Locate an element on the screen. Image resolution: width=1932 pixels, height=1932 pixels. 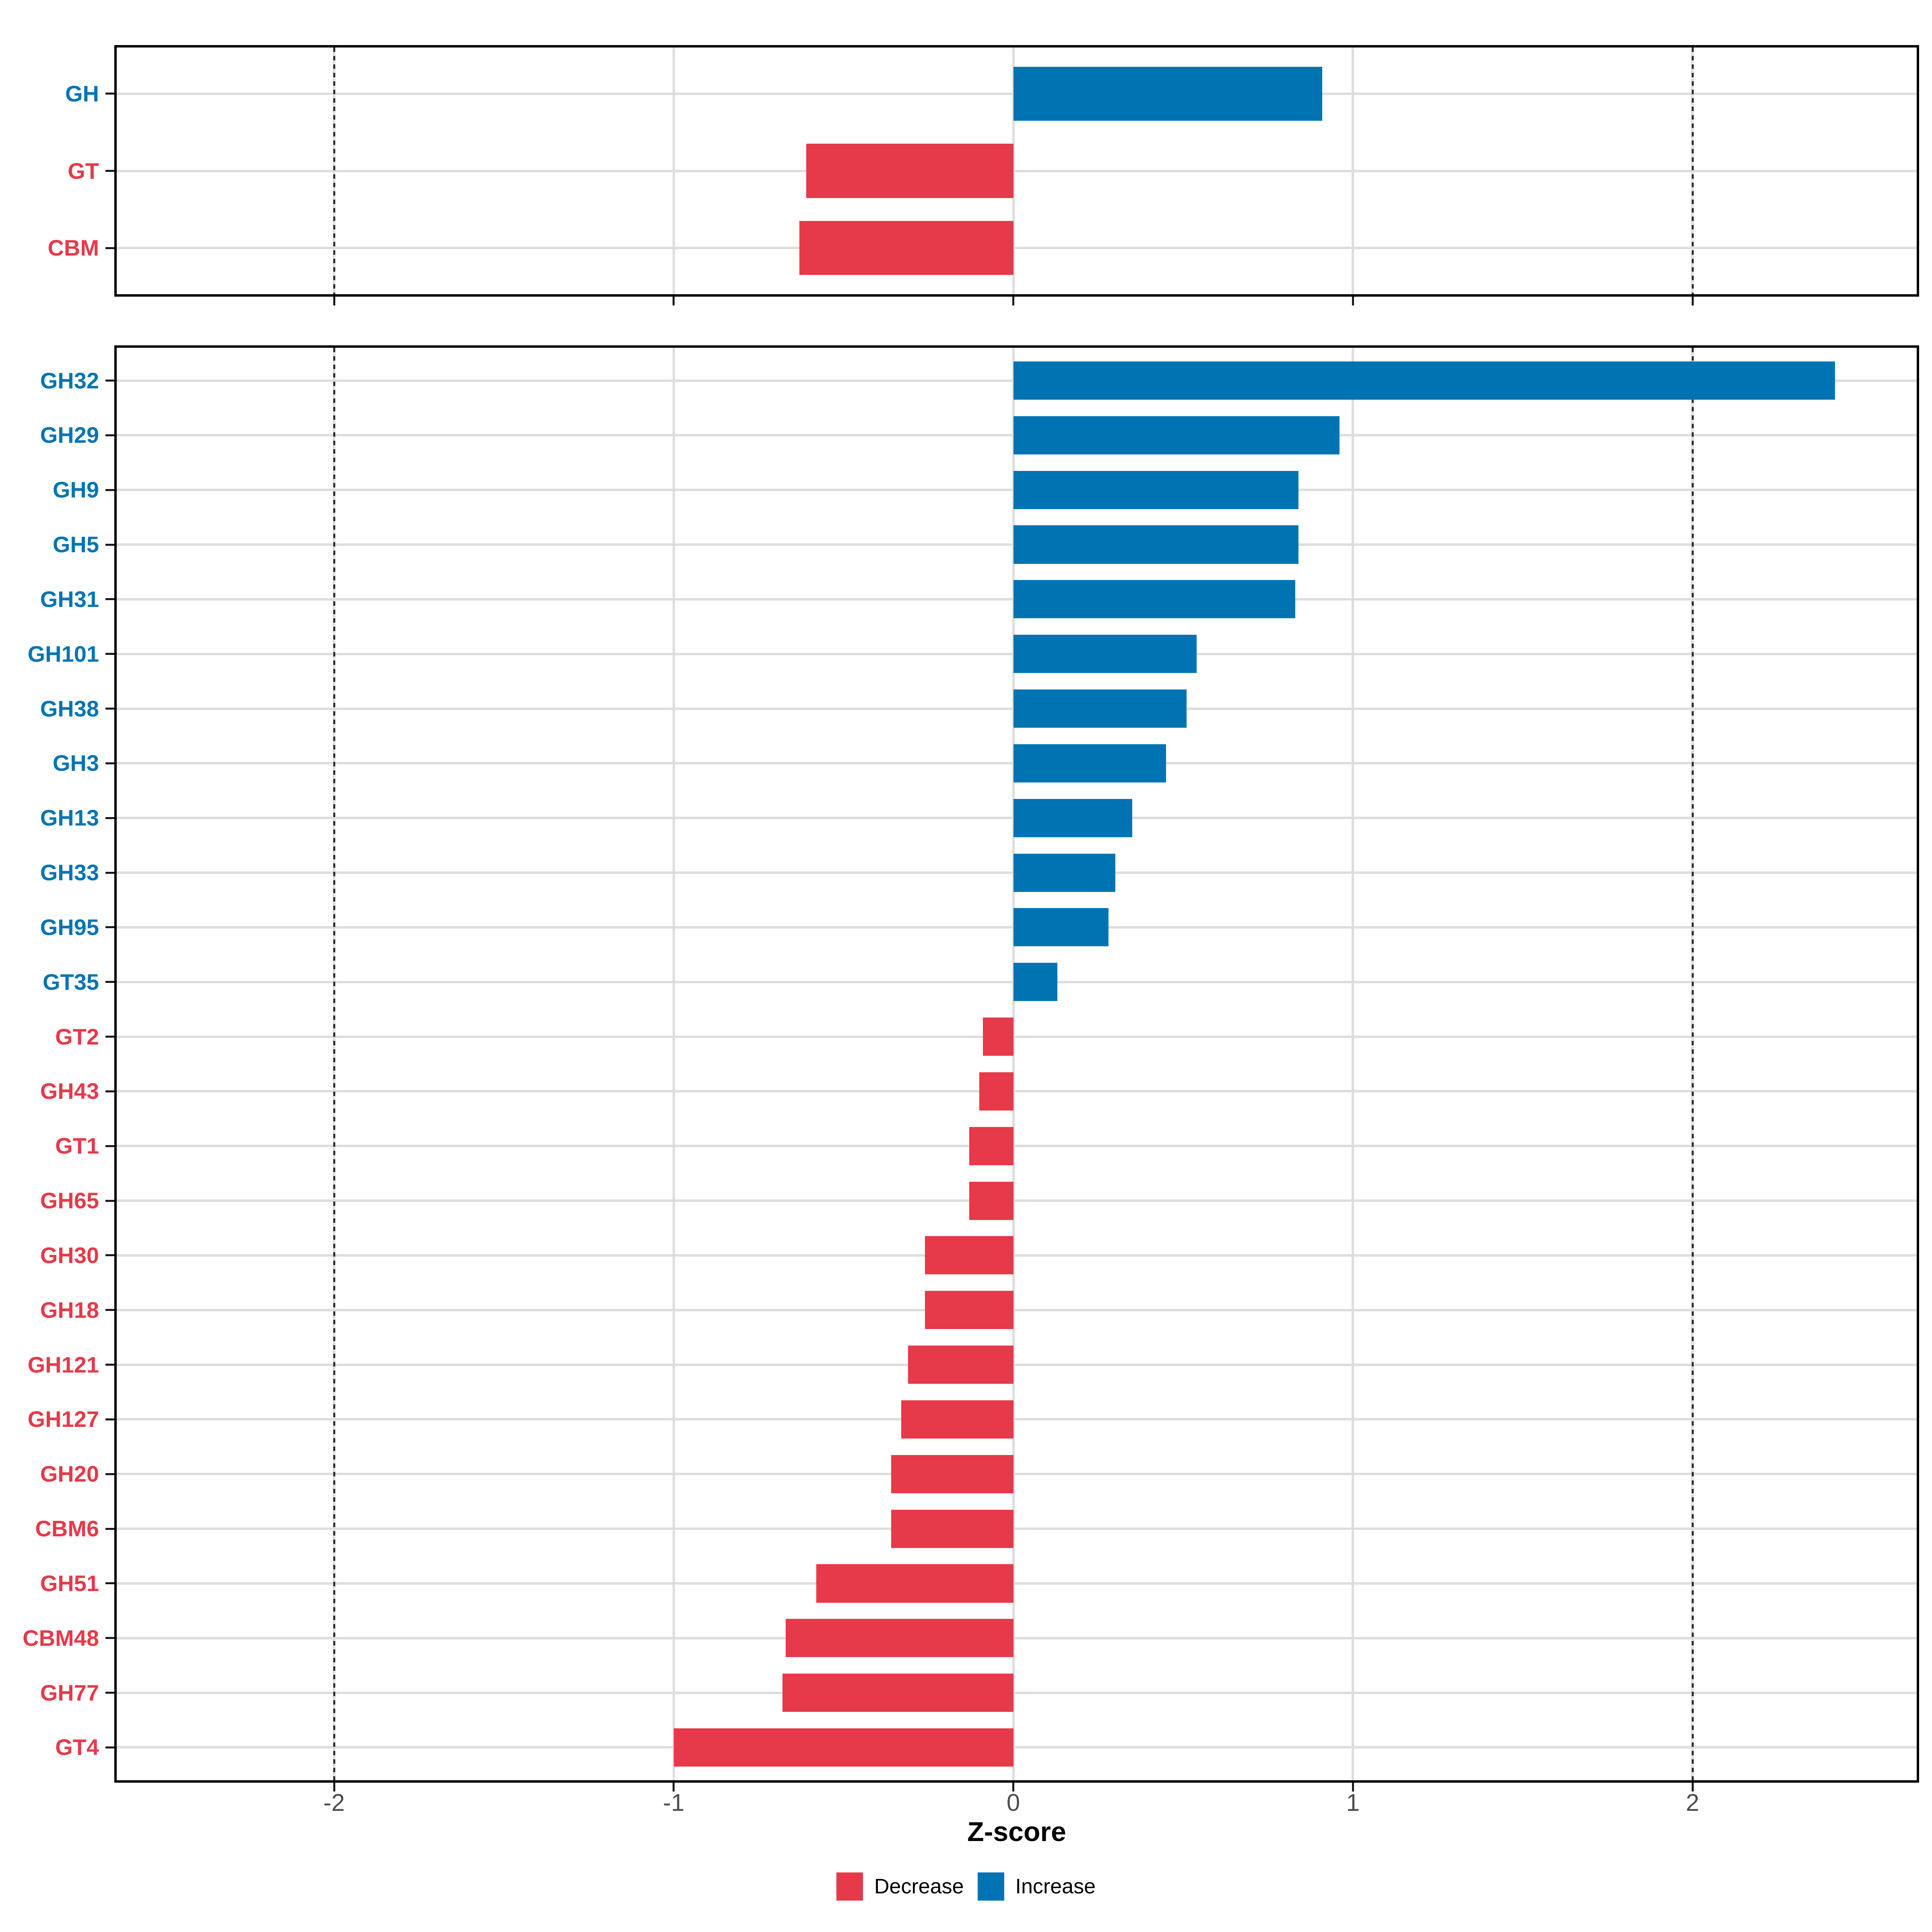
category-label-GH33: GH33 is located at coordinates (69, 873).